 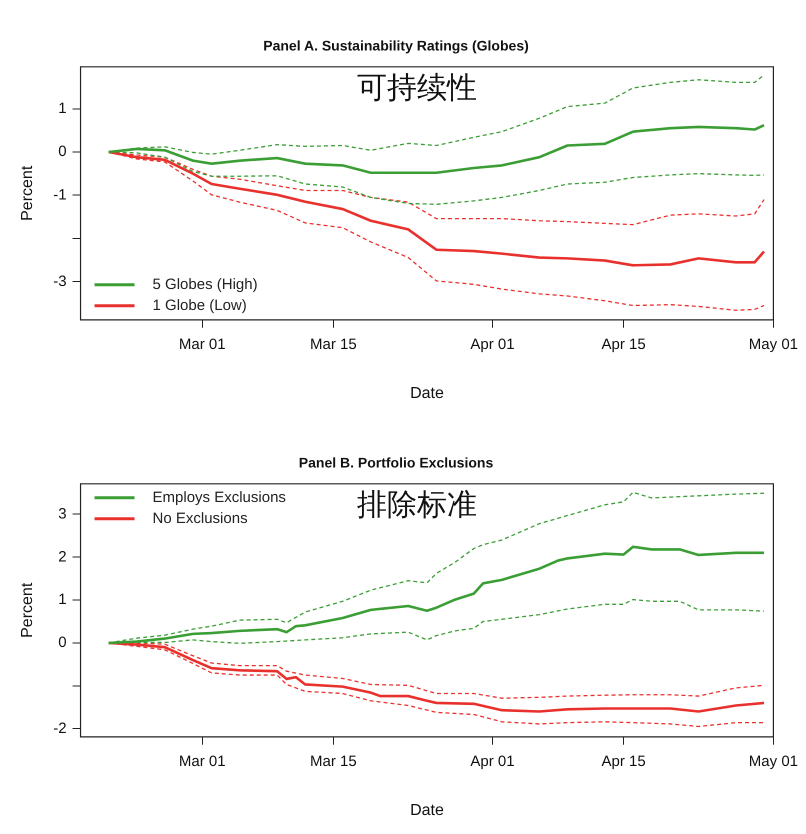 What do you see at coordinates (62, 557) in the screenshot?
I see `y-tick-label: 2` at bounding box center [62, 557].